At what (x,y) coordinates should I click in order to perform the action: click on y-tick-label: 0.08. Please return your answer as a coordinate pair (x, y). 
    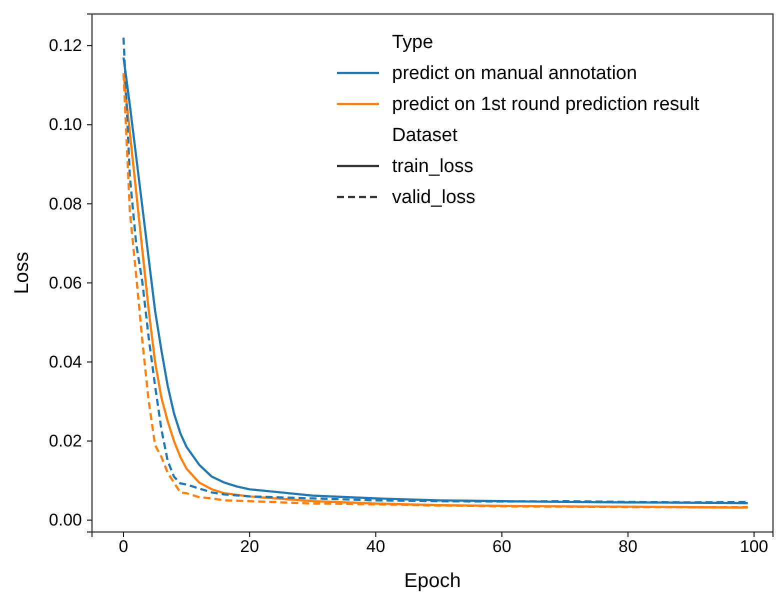
    Looking at the image, I should click on (65, 204).